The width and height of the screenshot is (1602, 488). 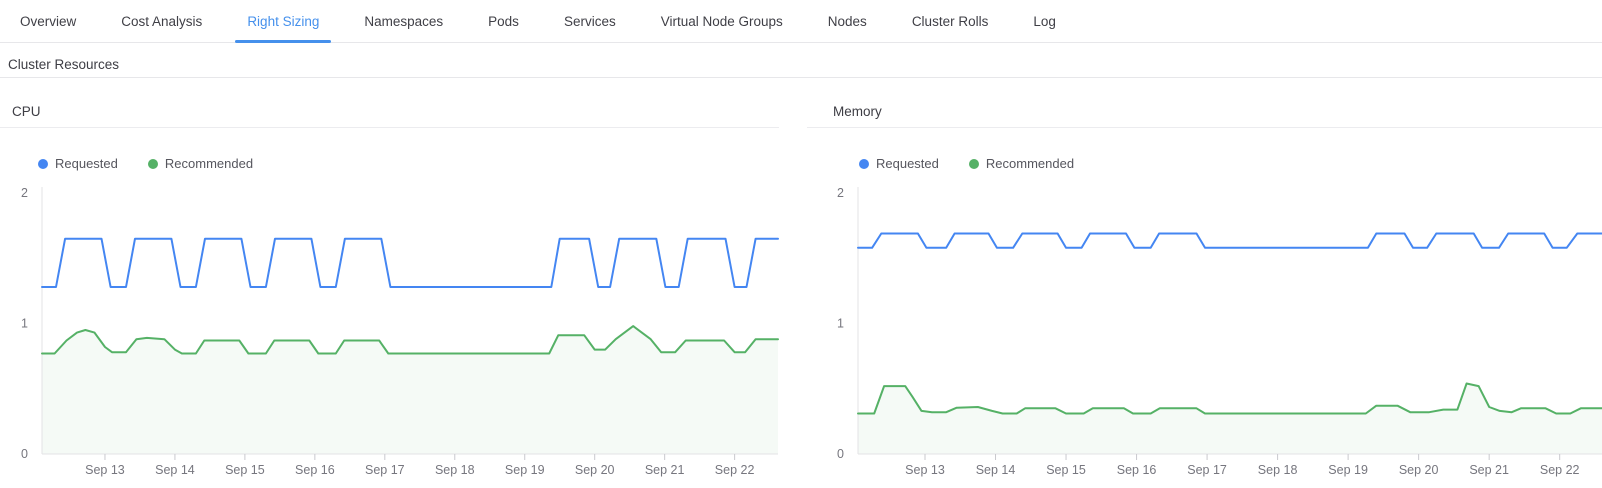 What do you see at coordinates (590, 21) in the screenshot?
I see `tab-services: Services` at bounding box center [590, 21].